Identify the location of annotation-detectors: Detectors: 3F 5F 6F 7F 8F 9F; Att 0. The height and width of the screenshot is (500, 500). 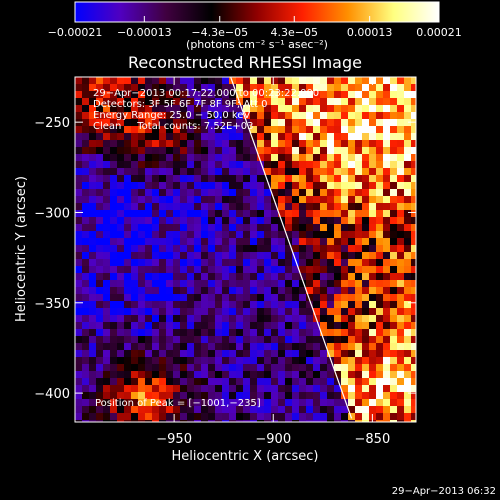
(180, 104).